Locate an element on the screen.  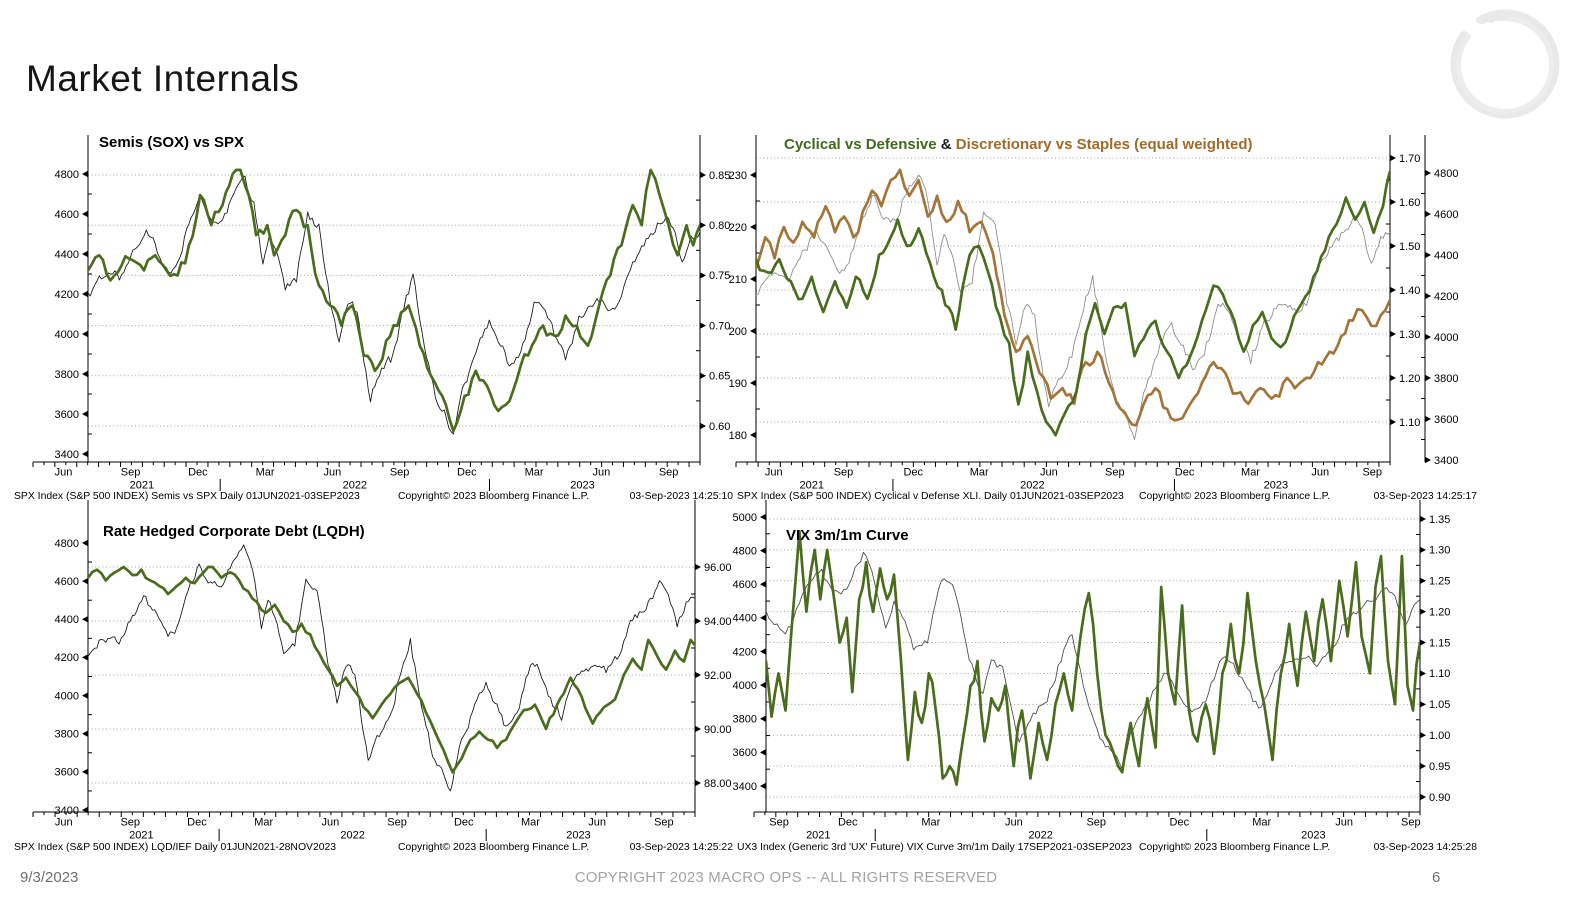
y-tick-label: 0.80 is located at coordinates (719, 226).